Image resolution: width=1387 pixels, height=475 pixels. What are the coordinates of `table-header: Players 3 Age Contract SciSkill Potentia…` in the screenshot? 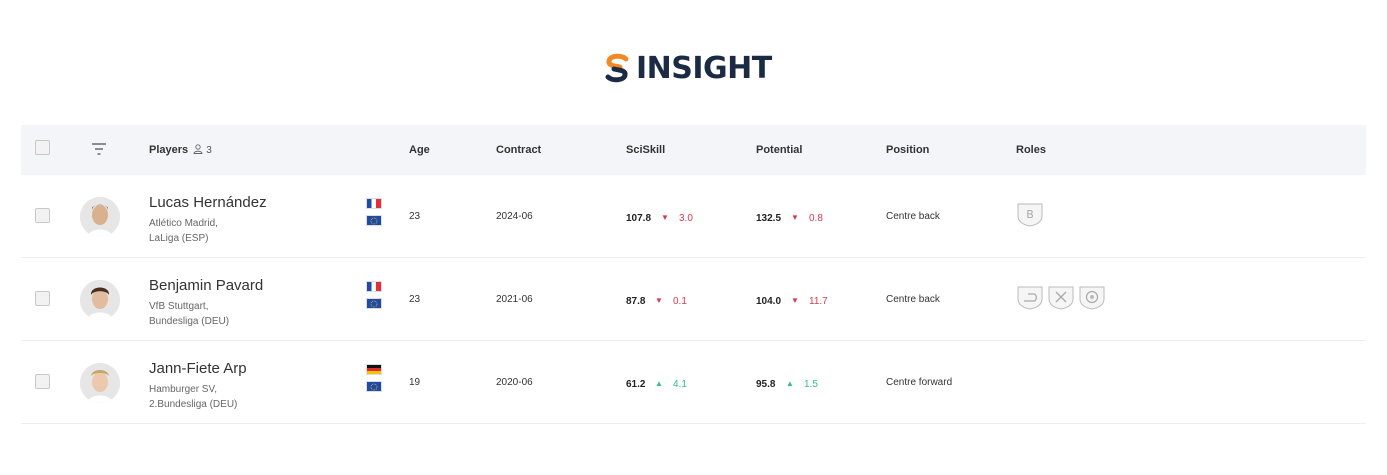 It's located at (693, 150).